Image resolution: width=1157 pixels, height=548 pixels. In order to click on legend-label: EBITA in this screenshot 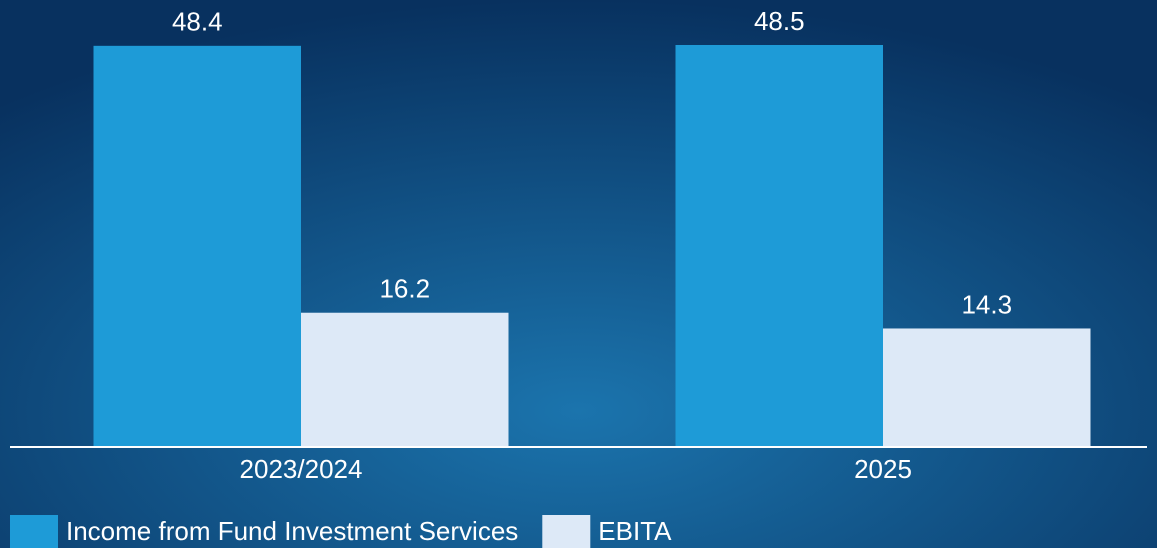, I will do `click(635, 531)`.